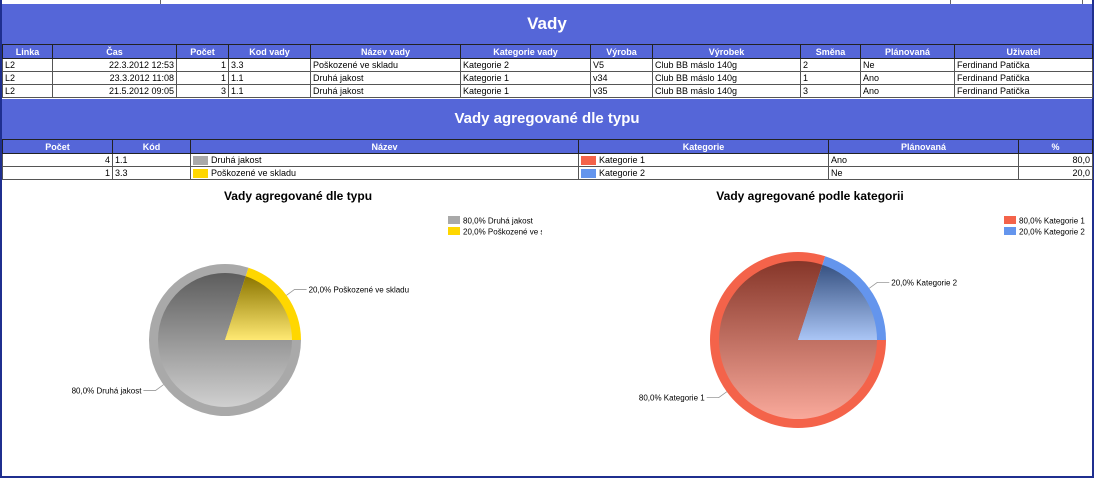 This screenshot has height=480, width=1094. What do you see at coordinates (1055, 173) in the screenshot?
I see `table-cell: 20,0` at bounding box center [1055, 173].